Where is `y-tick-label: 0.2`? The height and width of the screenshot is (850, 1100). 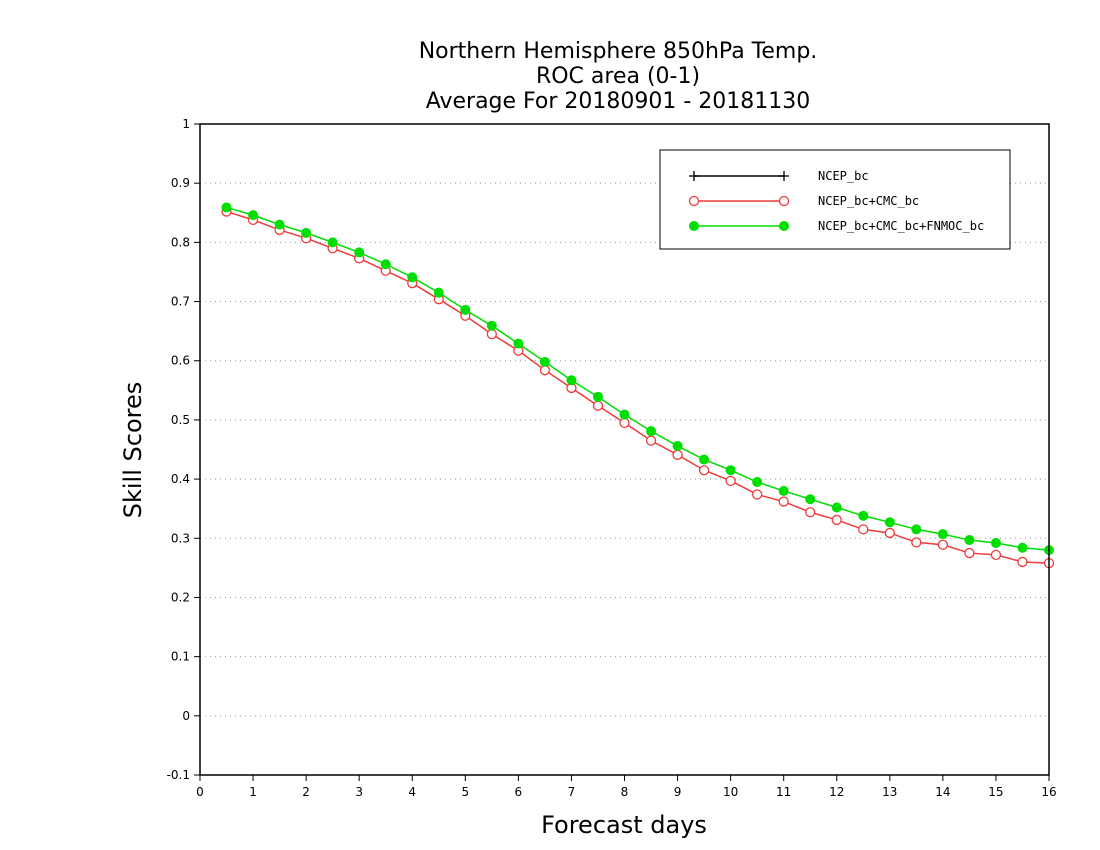
y-tick-label: 0.2 is located at coordinates (180, 597).